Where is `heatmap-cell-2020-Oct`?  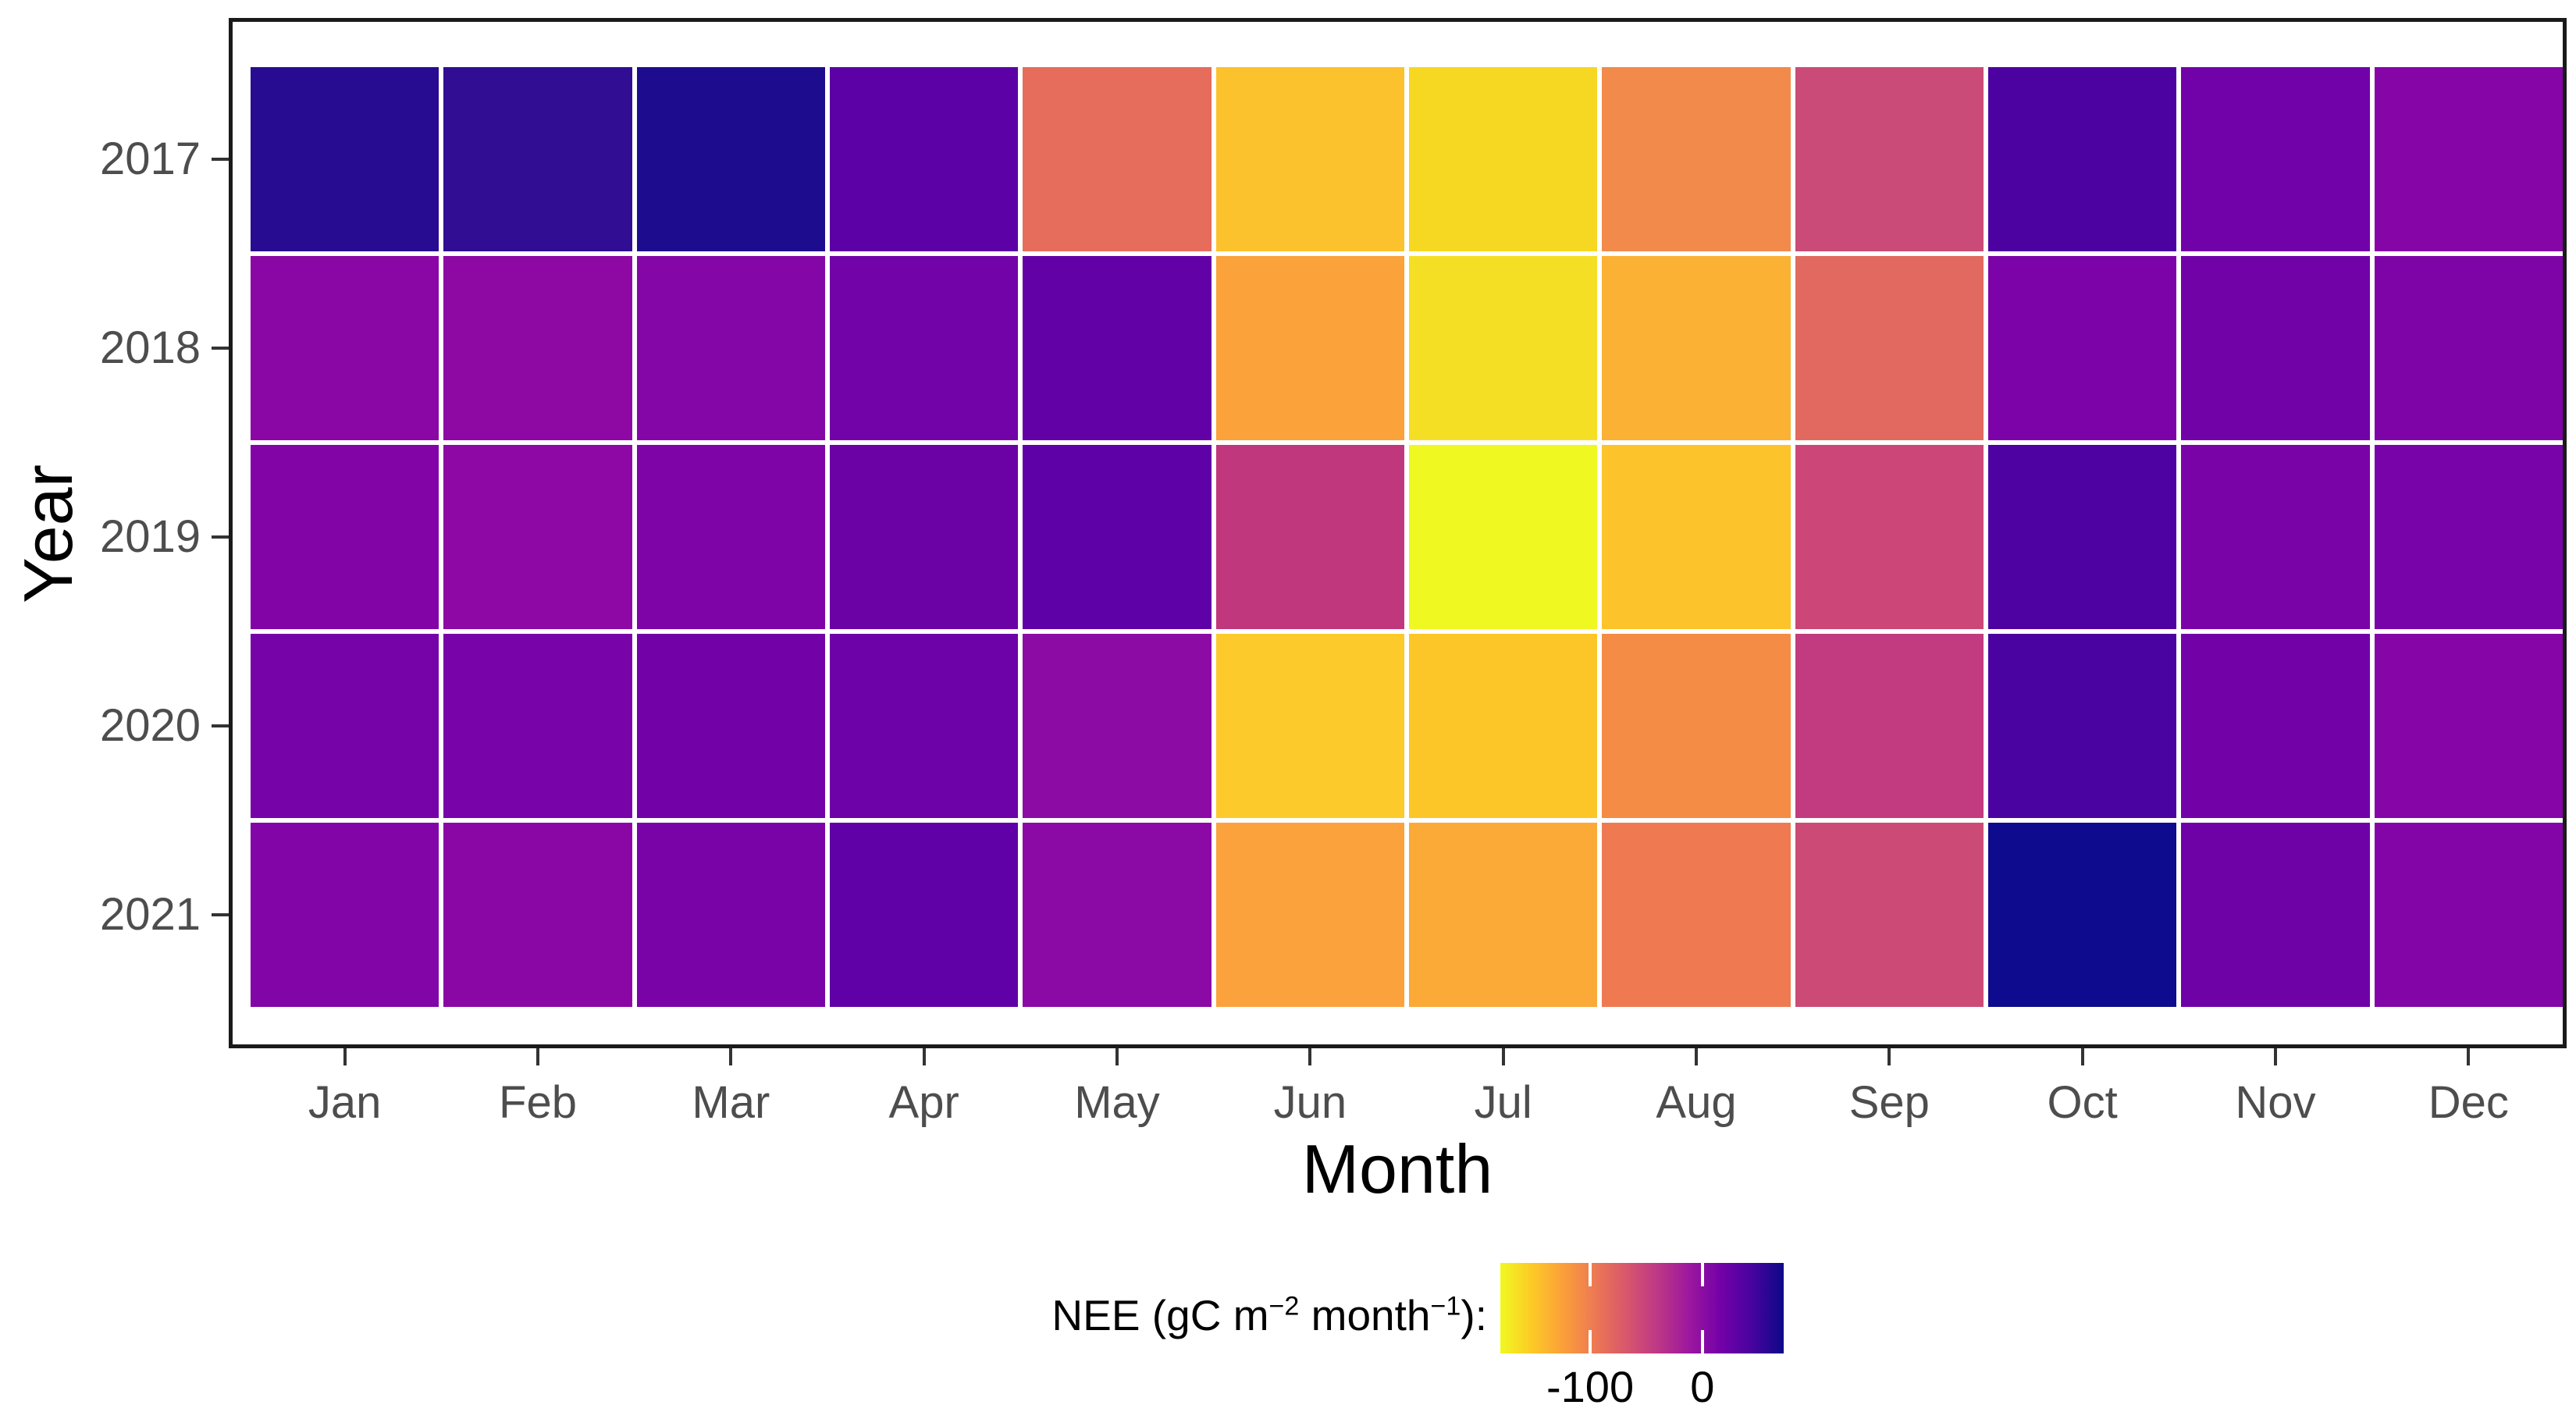 heatmap-cell-2020-Oct is located at coordinates (2082, 726).